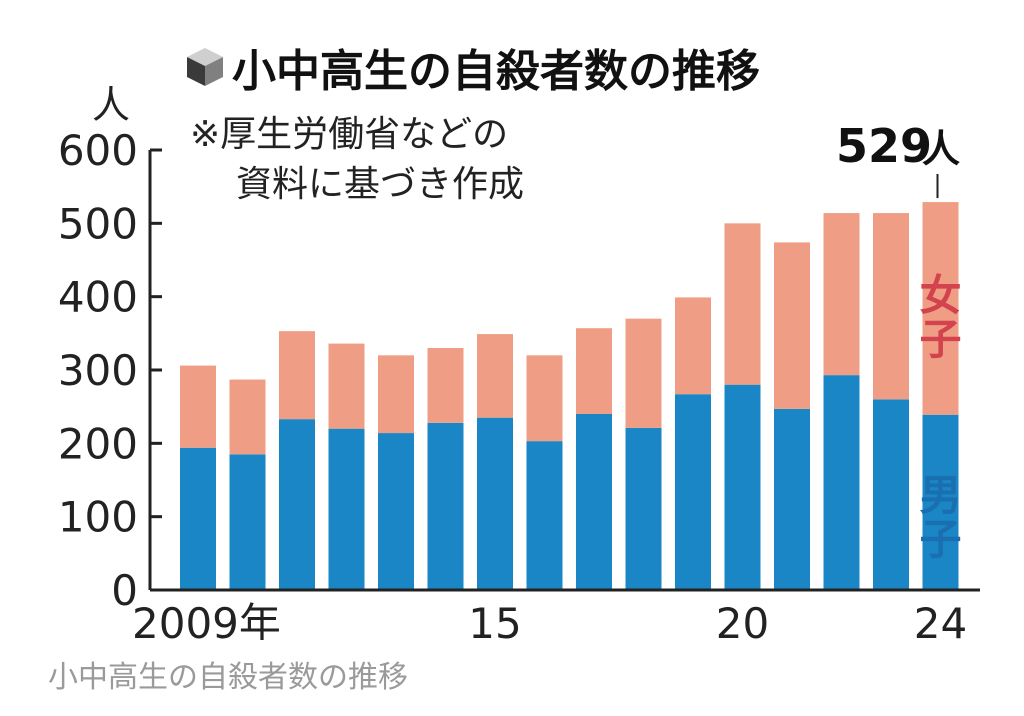  I want to click on chart-title: 小中高生の自殺者数の推移, so click(496, 71).